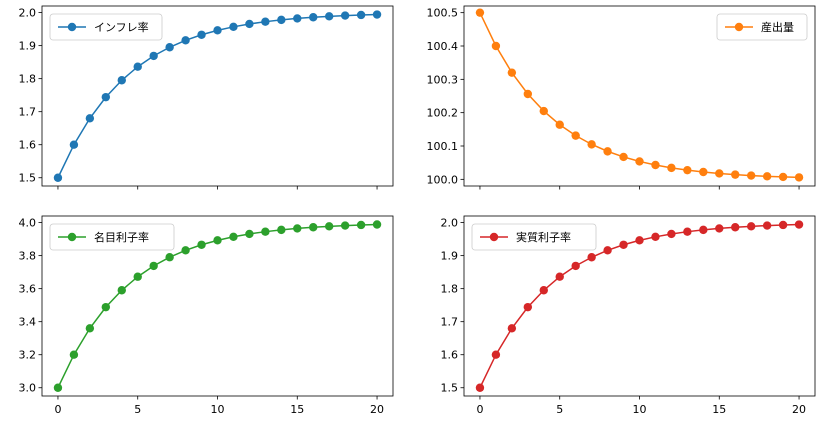 This screenshot has height=427, width=825. Describe the element at coordinates (443, 146) in the screenshot. I see `y-tick-label: 100.1` at that location.